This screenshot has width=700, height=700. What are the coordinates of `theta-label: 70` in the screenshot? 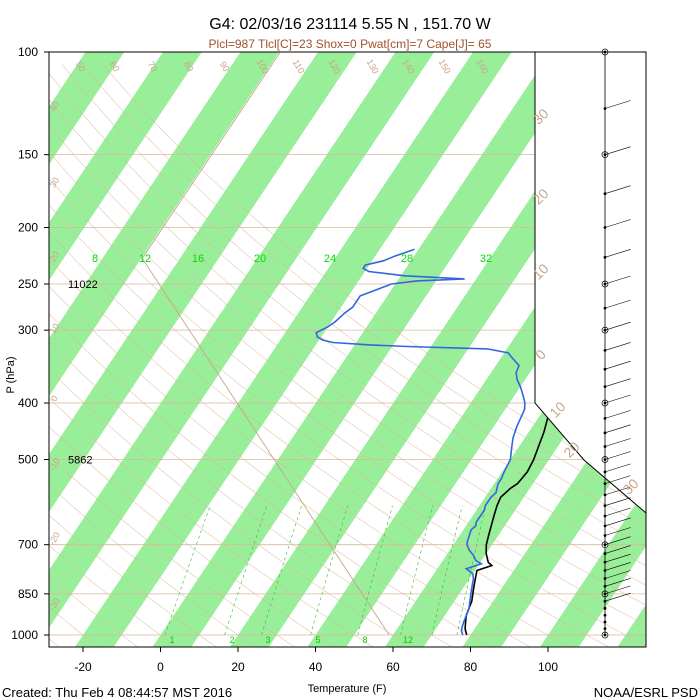 It's located at (153, 67).